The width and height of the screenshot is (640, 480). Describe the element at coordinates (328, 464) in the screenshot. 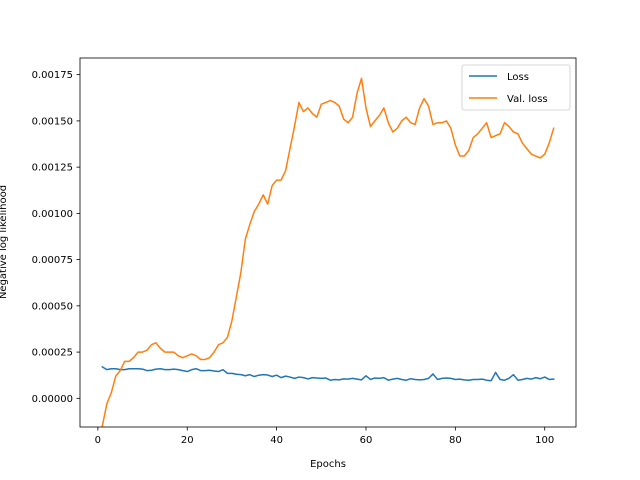

I see `x-axis-label: Epochs` at that location.